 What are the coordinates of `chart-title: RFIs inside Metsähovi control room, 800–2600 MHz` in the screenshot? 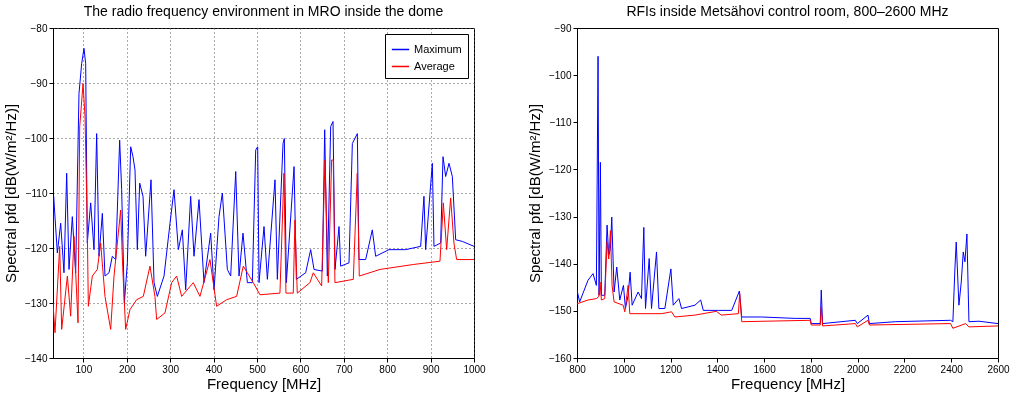 It's located at (787, 11).